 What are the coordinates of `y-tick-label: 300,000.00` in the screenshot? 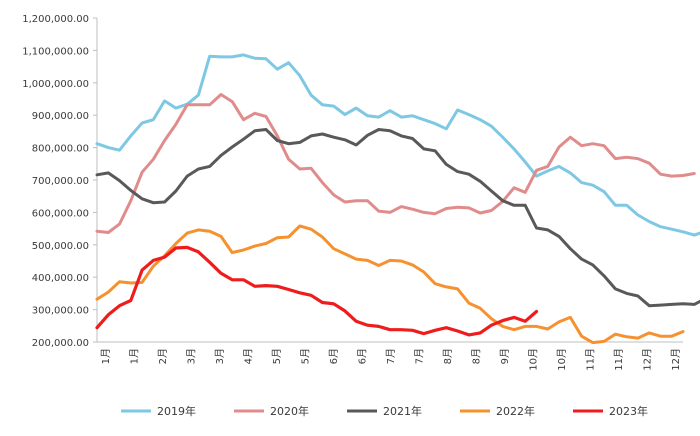 It's located at (60, 311).